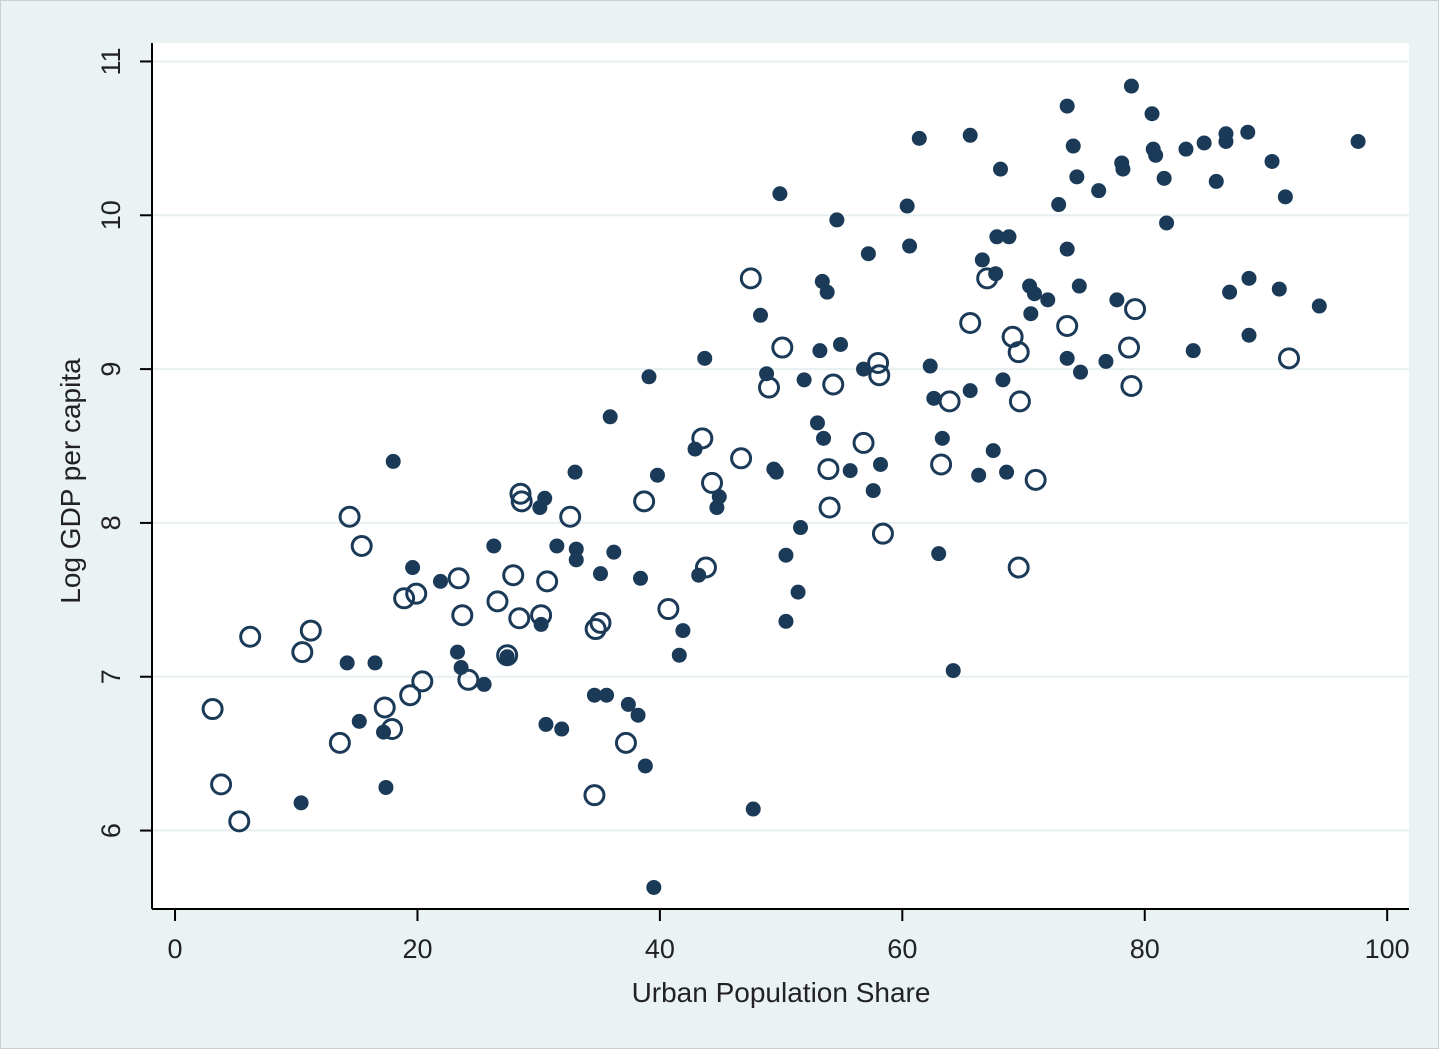 Image resolution: width=1439 pixels, height=1050 pixels. Describe the element at coordinates (111, 830) in the screenshot. I see `y-tick-label: 6` at that location.